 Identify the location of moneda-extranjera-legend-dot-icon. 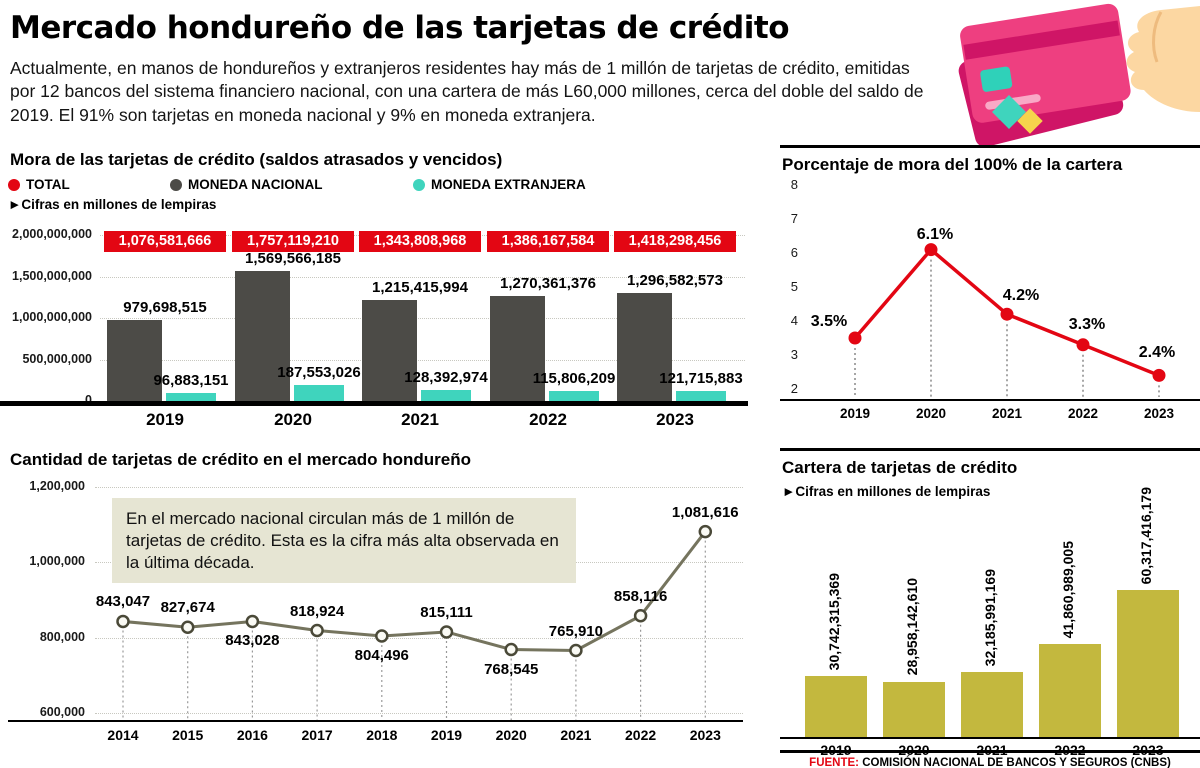
(419, 184).